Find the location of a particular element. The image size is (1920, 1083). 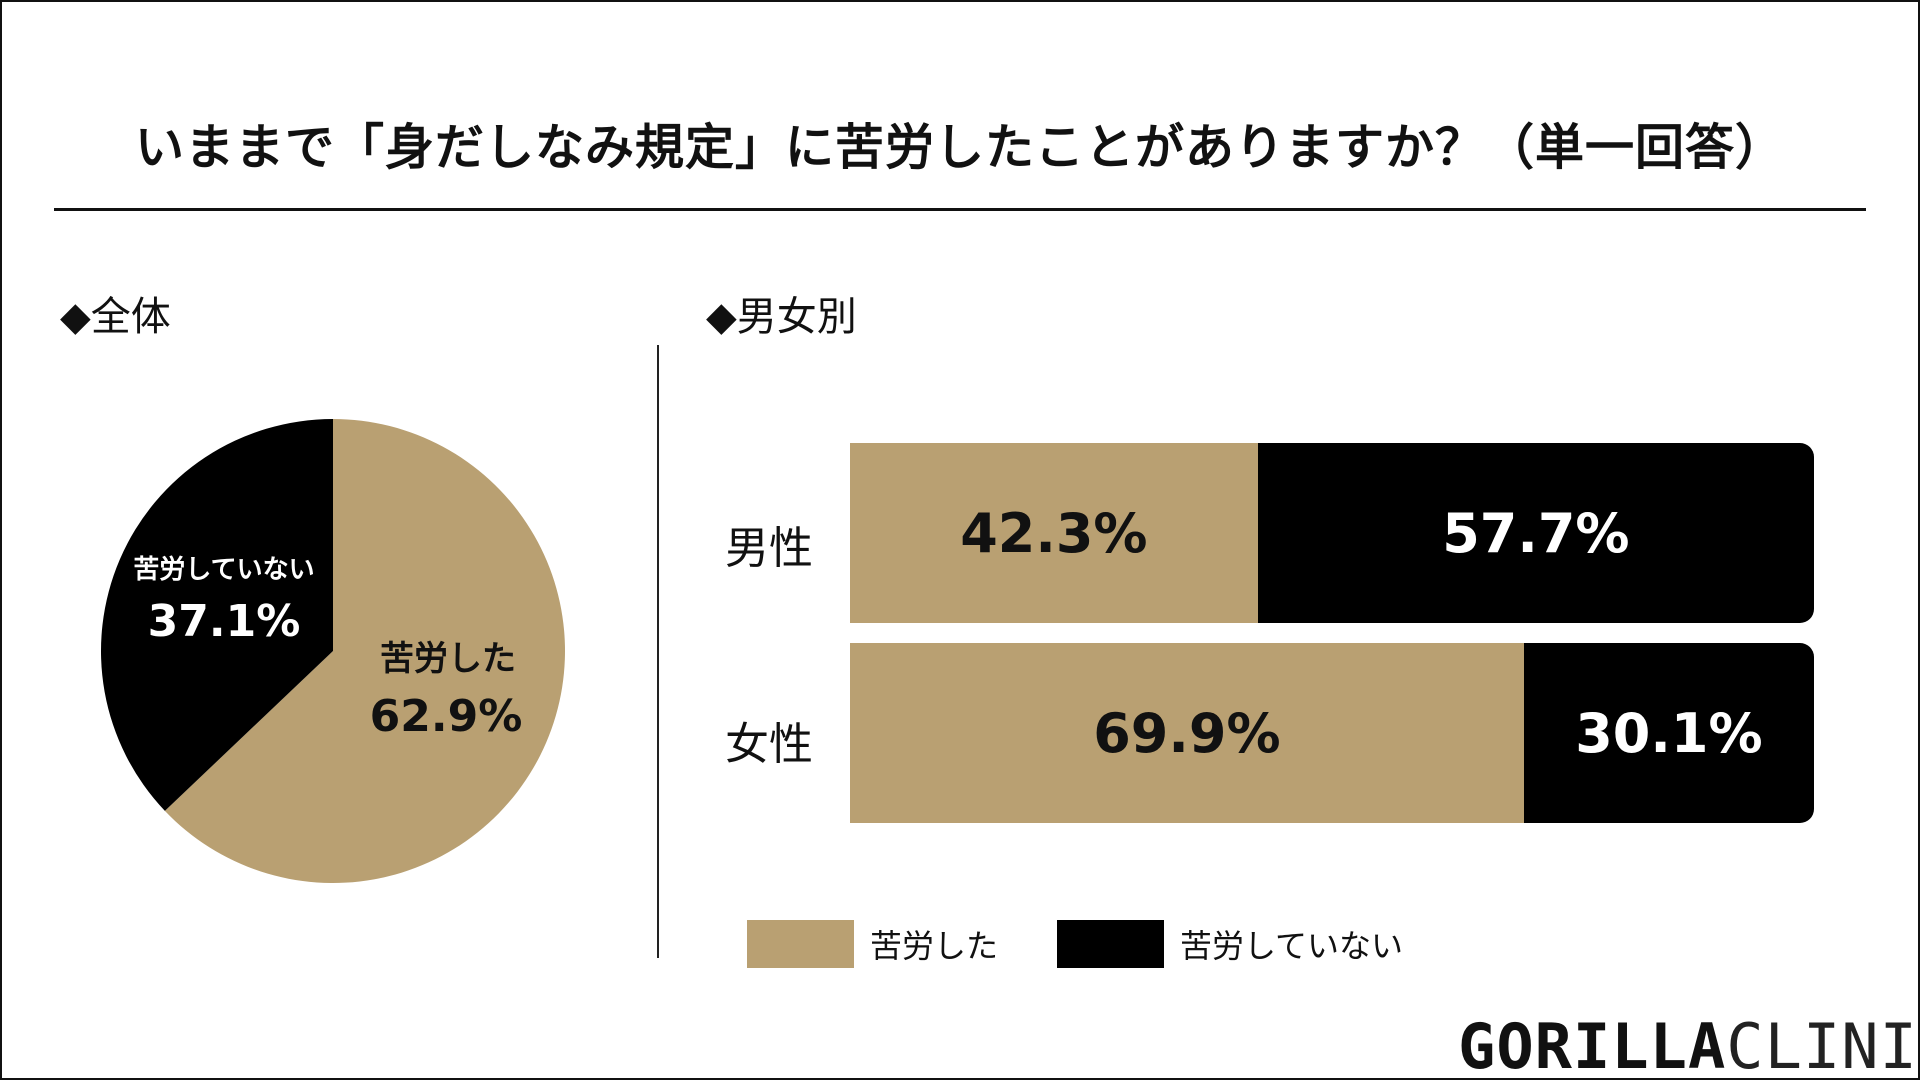

pie-slice-did is located at coordinates (364, 651).